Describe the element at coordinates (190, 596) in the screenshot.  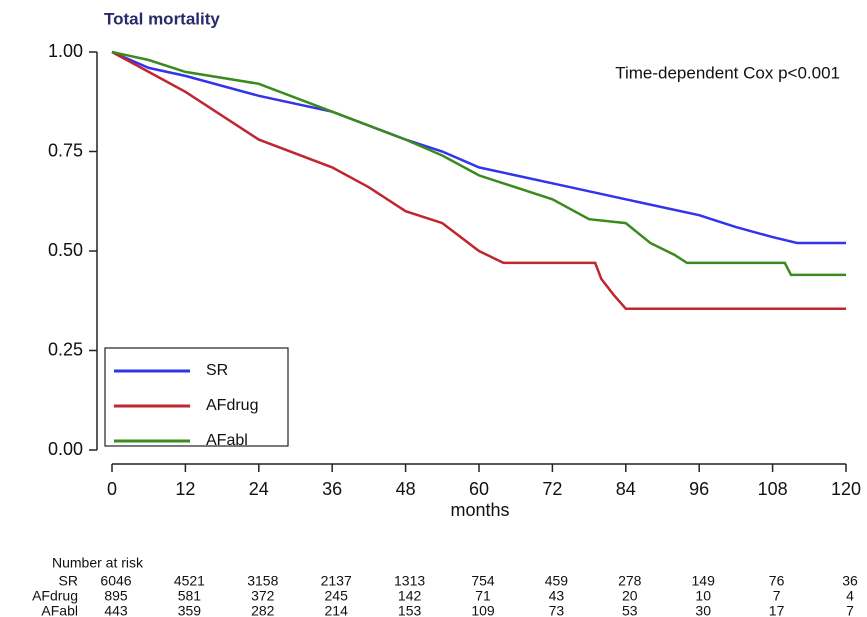
I see `risk-value: 581` at that location.